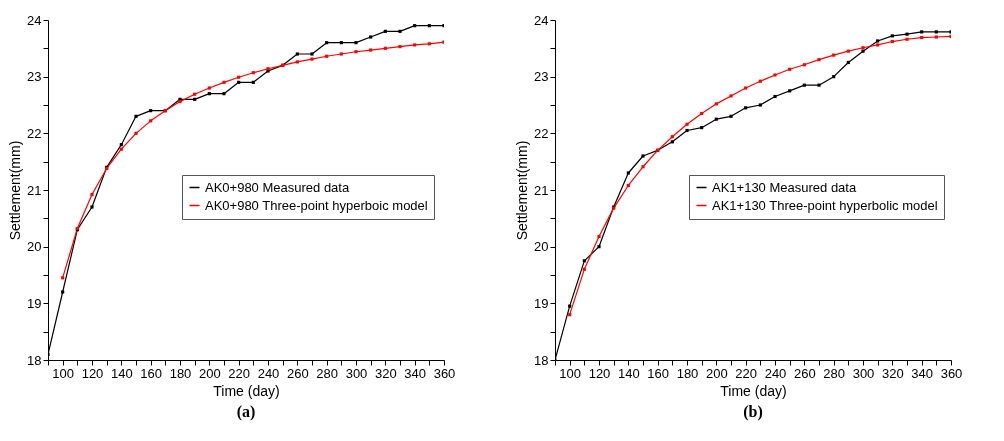  I want to click on x-tick-label: 340, so click(415, 373).